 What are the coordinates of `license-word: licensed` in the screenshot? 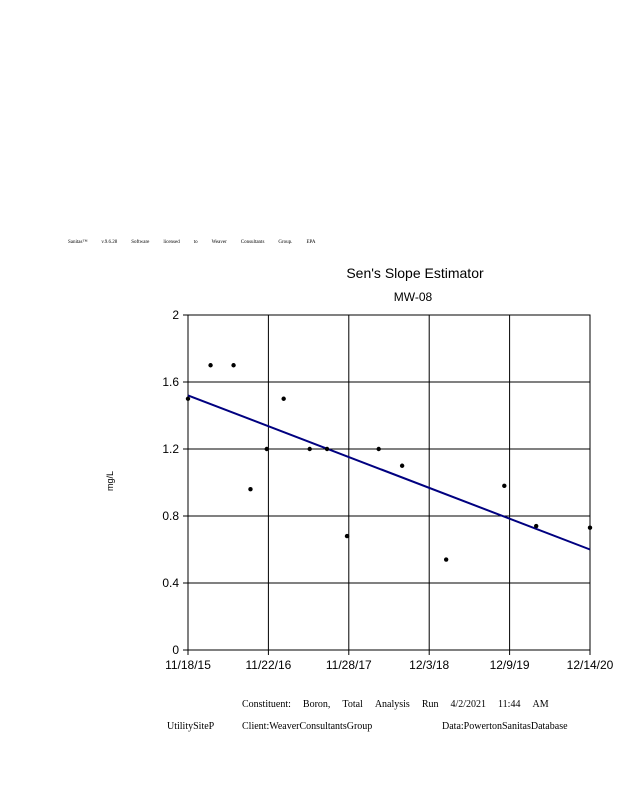 It's located at (171, 242).